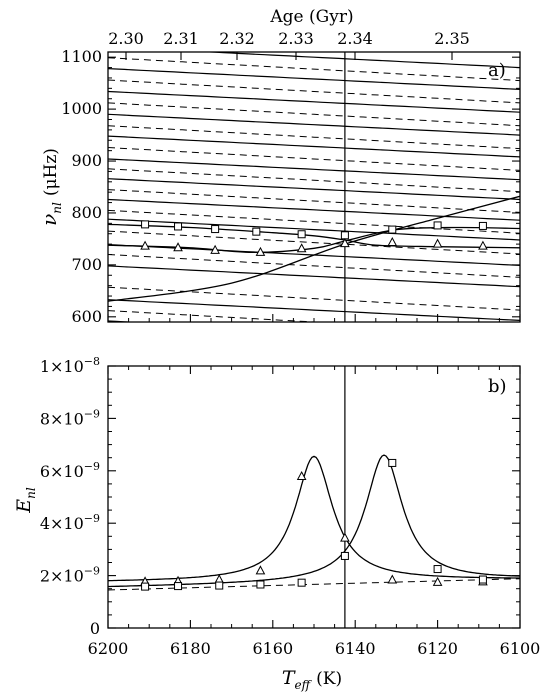 The image size is (560, 697). Describe the element at coordinates (296, 38) in the screenshot. I see `top-tick-label: 2.33` at that location.